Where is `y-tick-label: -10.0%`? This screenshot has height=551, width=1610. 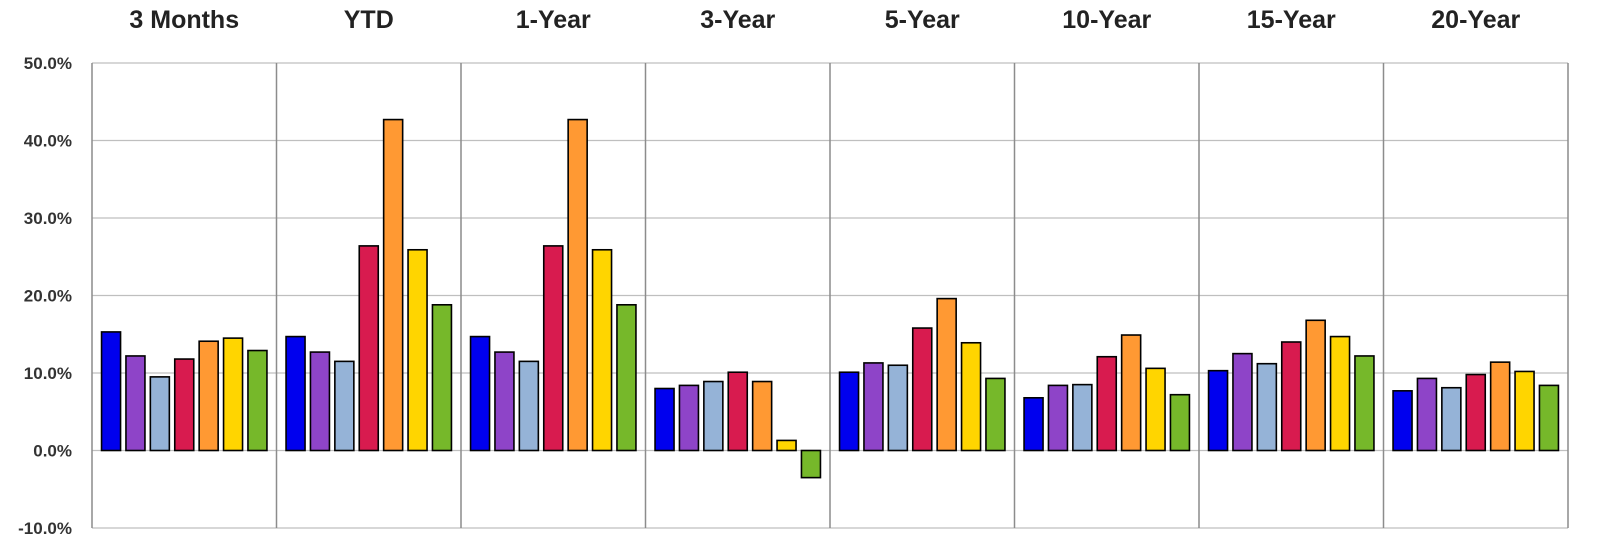
y-tick-label: -10.0% is located at coordinates (45, 528).